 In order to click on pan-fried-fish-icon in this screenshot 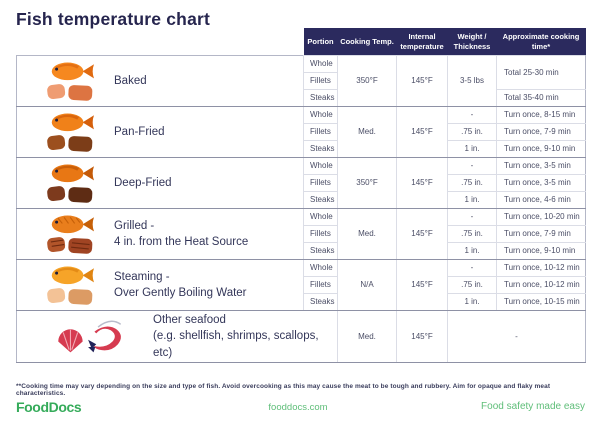, I will do `click(70, 132)`.